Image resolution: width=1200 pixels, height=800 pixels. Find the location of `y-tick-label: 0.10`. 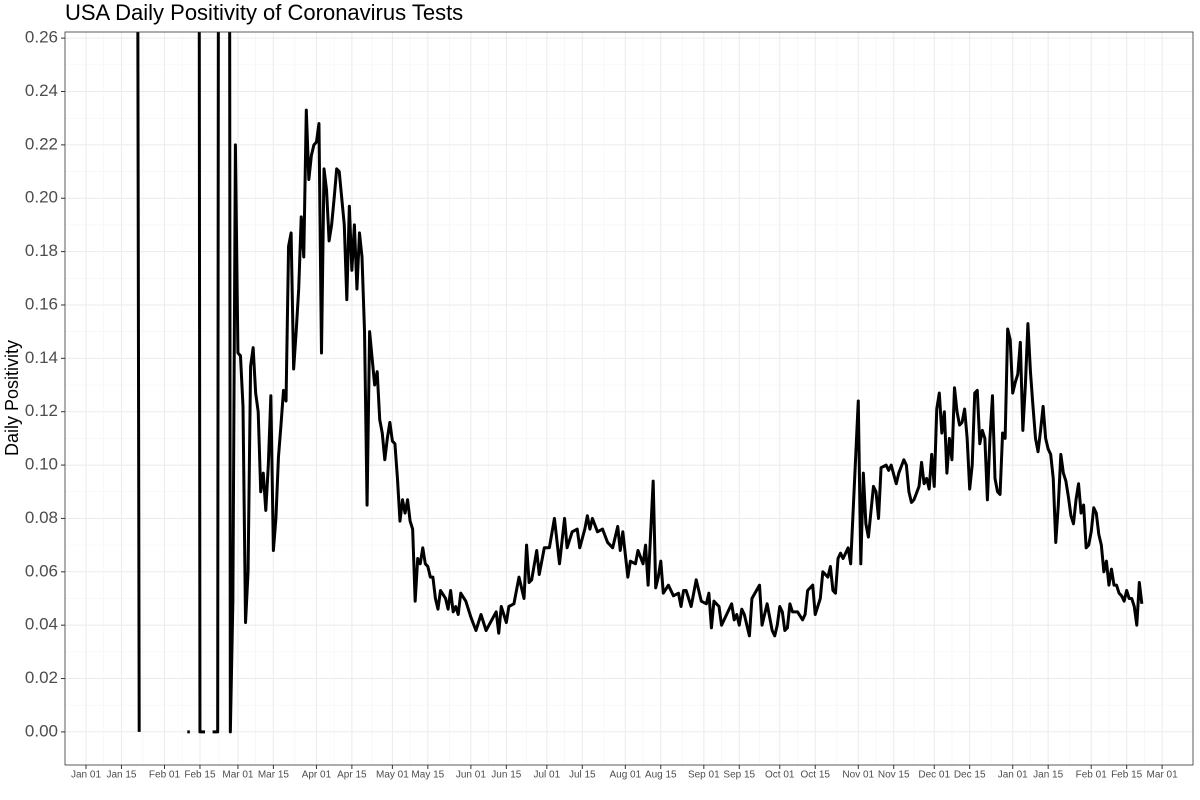

y-tick-label: 0.10 is located at coordinates (41, 464).